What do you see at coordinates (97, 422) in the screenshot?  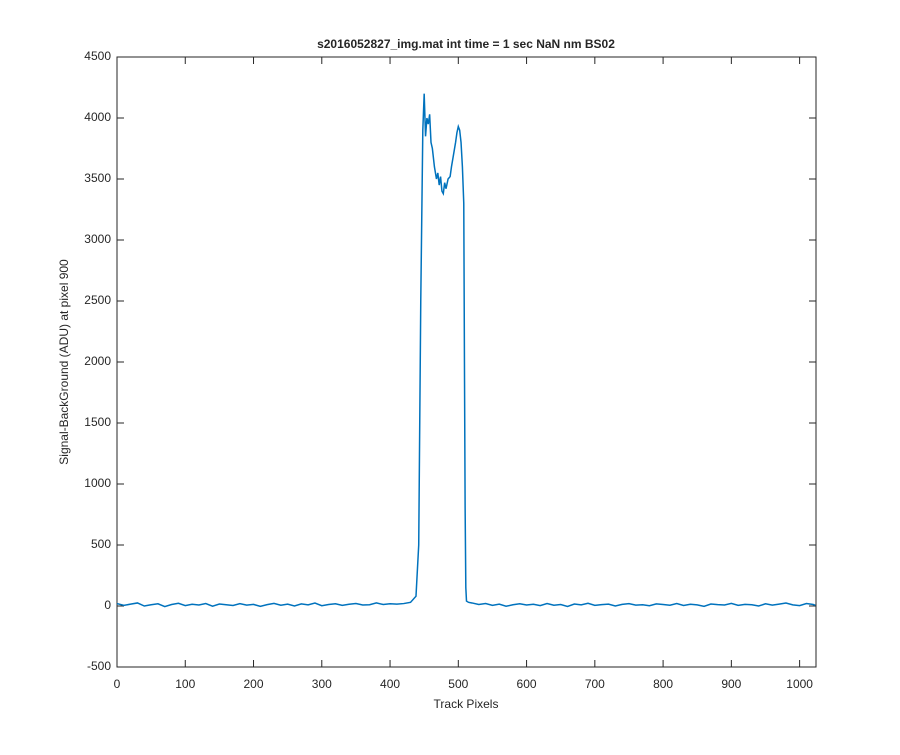 I see `y-tick-label: 1500` at bounding box center [97, 422].